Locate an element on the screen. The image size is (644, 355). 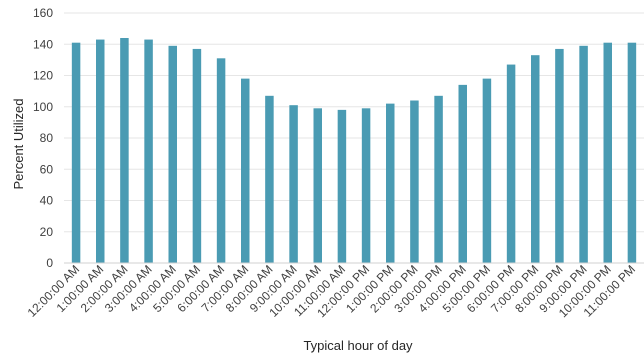
y-tick-label: 140 is located at coordinates (43, 44).